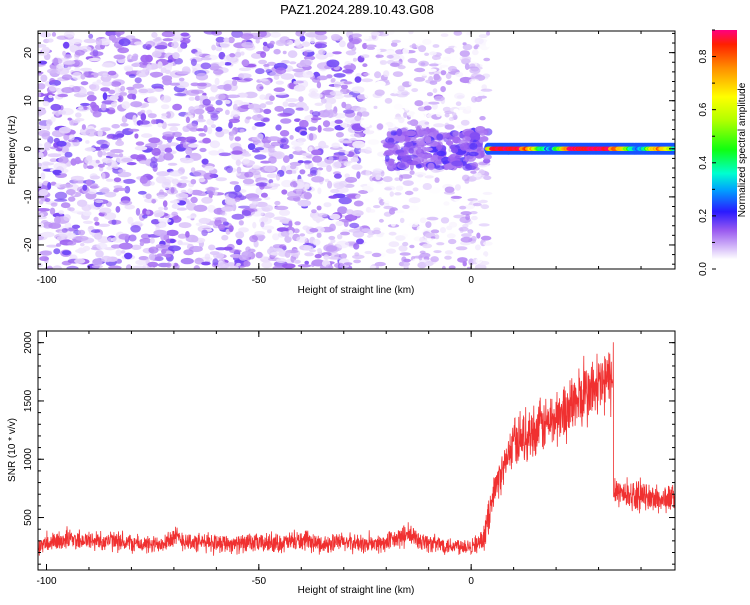  I want to click on heatmap-xtick-label: -100, so click(46, 280).